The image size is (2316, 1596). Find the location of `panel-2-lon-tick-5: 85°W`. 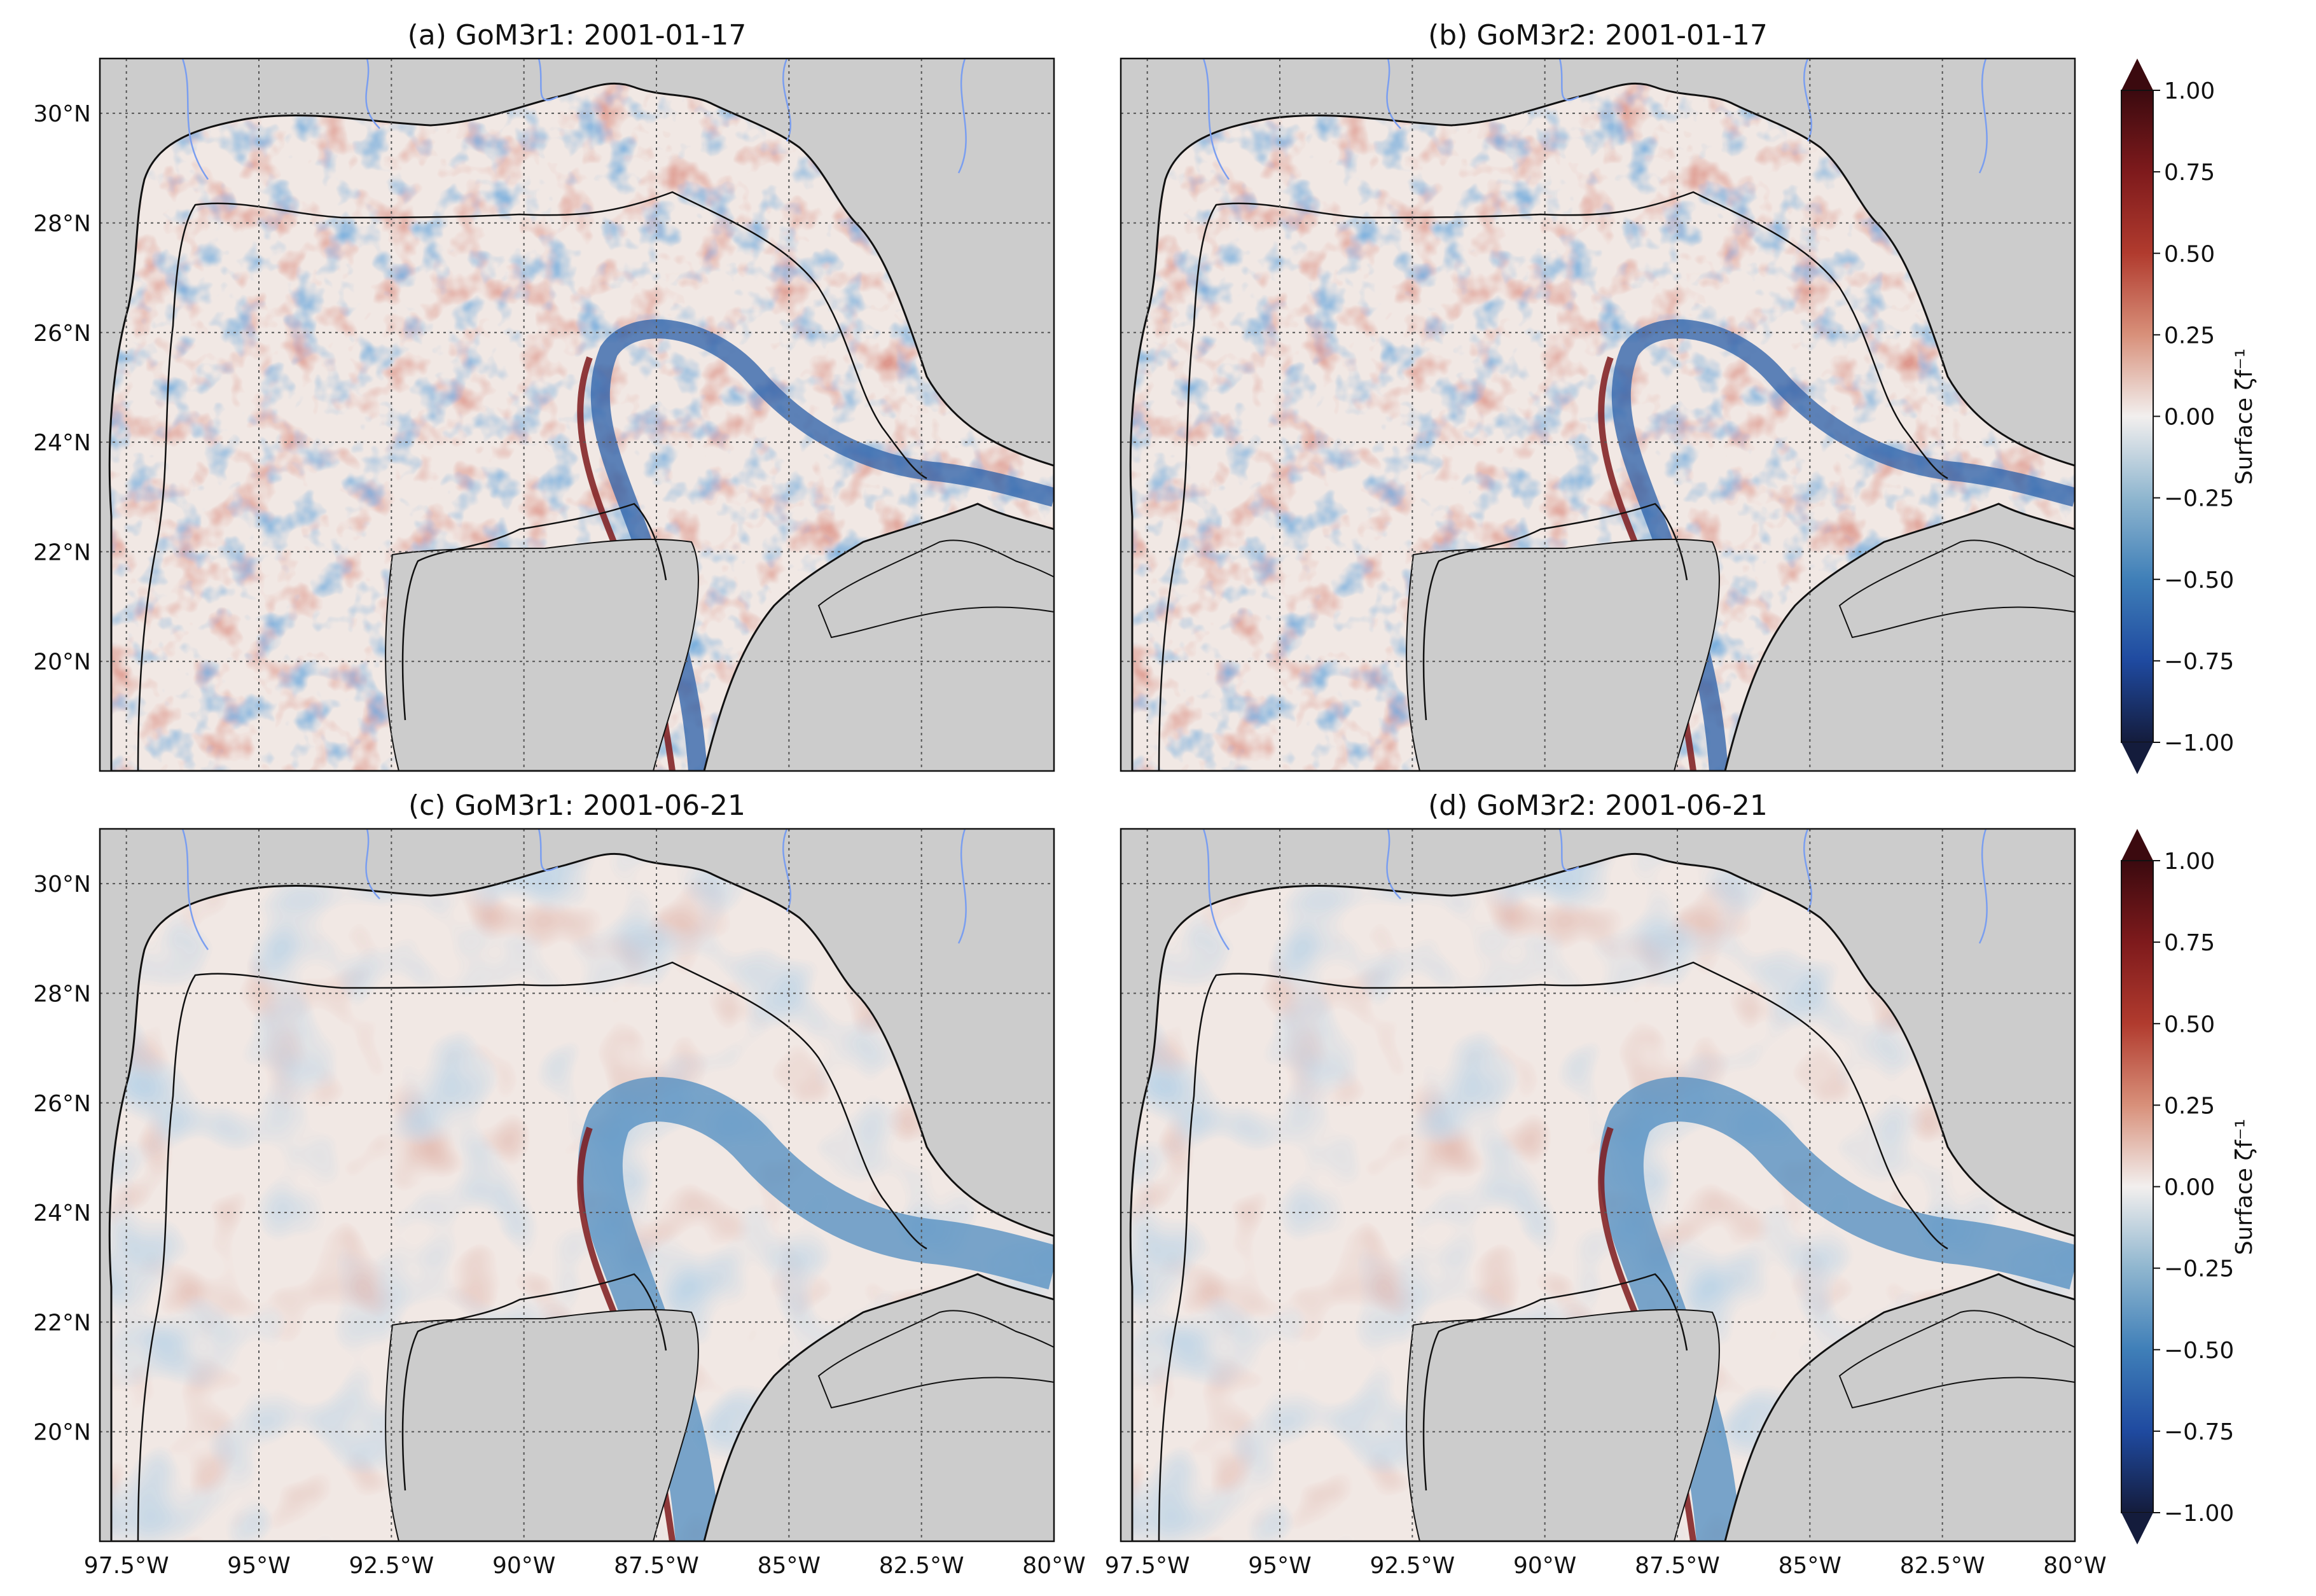

panel-2-lon-tick-5: 85°W is located at coordinates (789, 1566).